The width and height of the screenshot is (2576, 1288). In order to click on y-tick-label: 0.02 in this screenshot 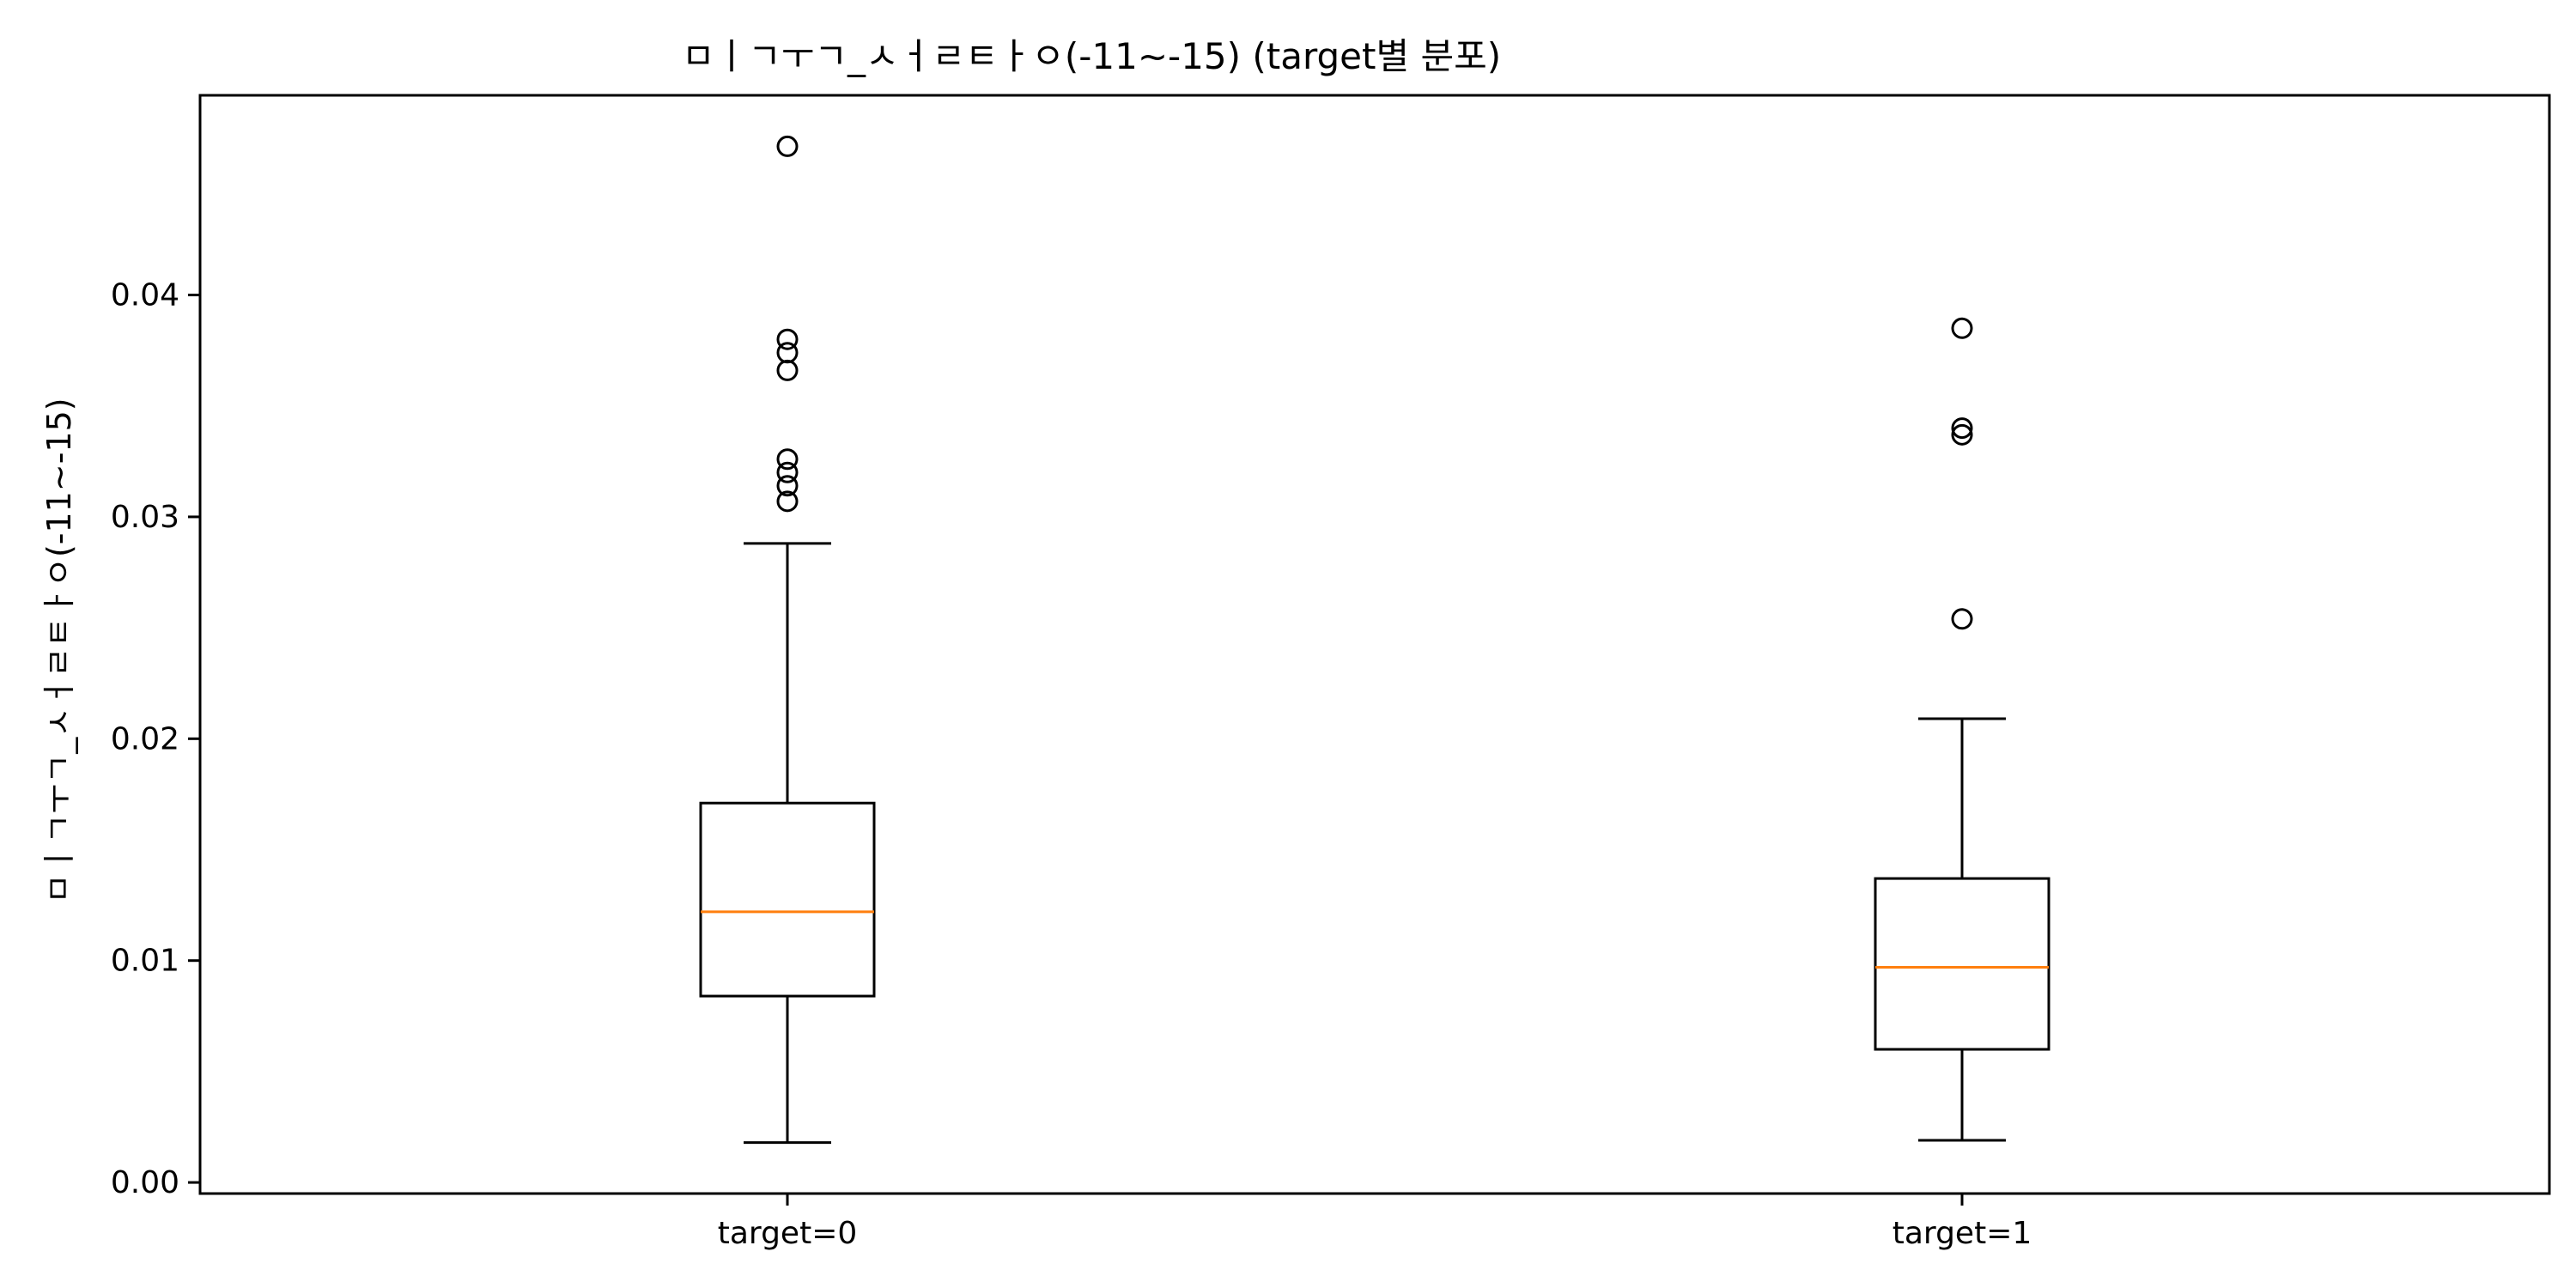, I will do `click(145, 738)`.